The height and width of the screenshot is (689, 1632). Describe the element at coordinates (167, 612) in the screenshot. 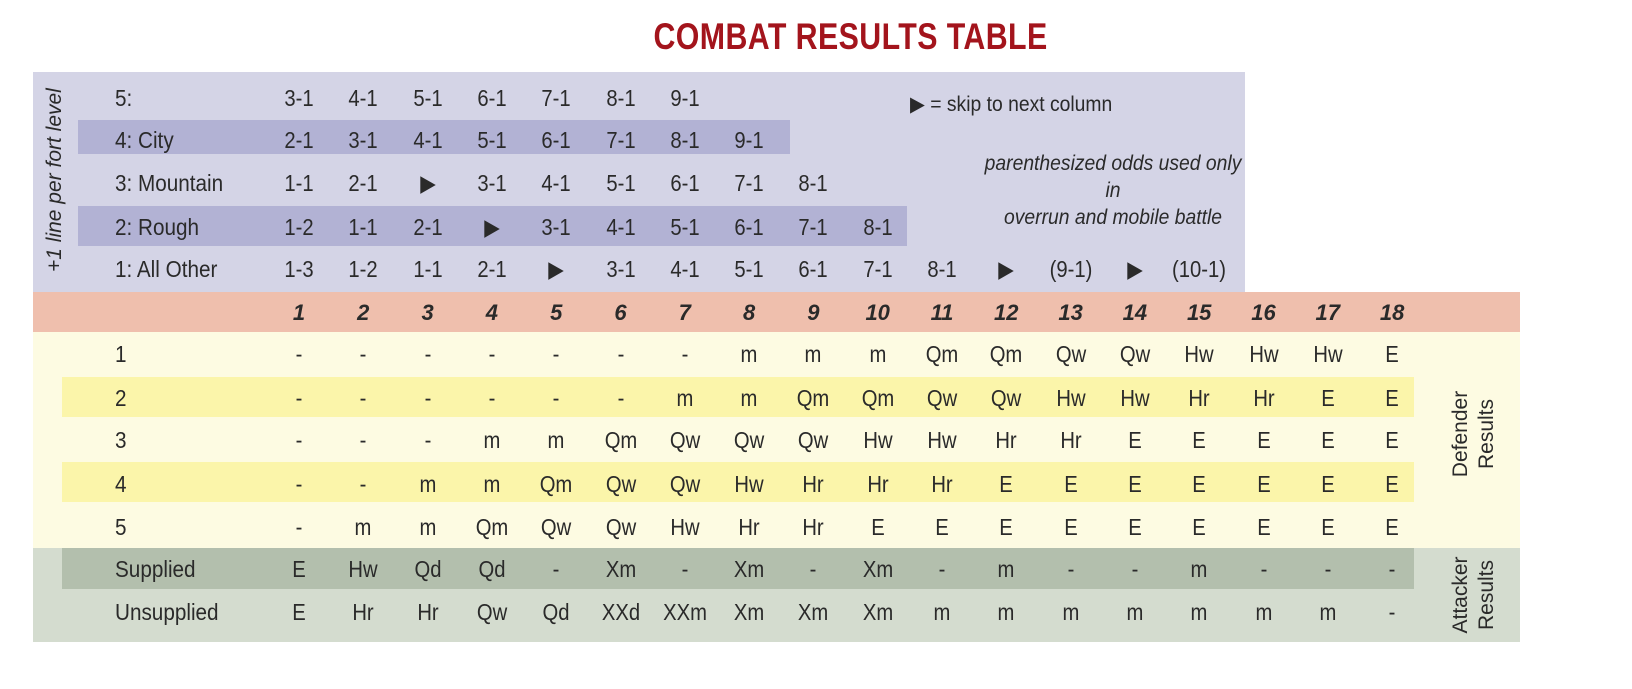

I see `attacker-row-label: Unsupplied` at that location.